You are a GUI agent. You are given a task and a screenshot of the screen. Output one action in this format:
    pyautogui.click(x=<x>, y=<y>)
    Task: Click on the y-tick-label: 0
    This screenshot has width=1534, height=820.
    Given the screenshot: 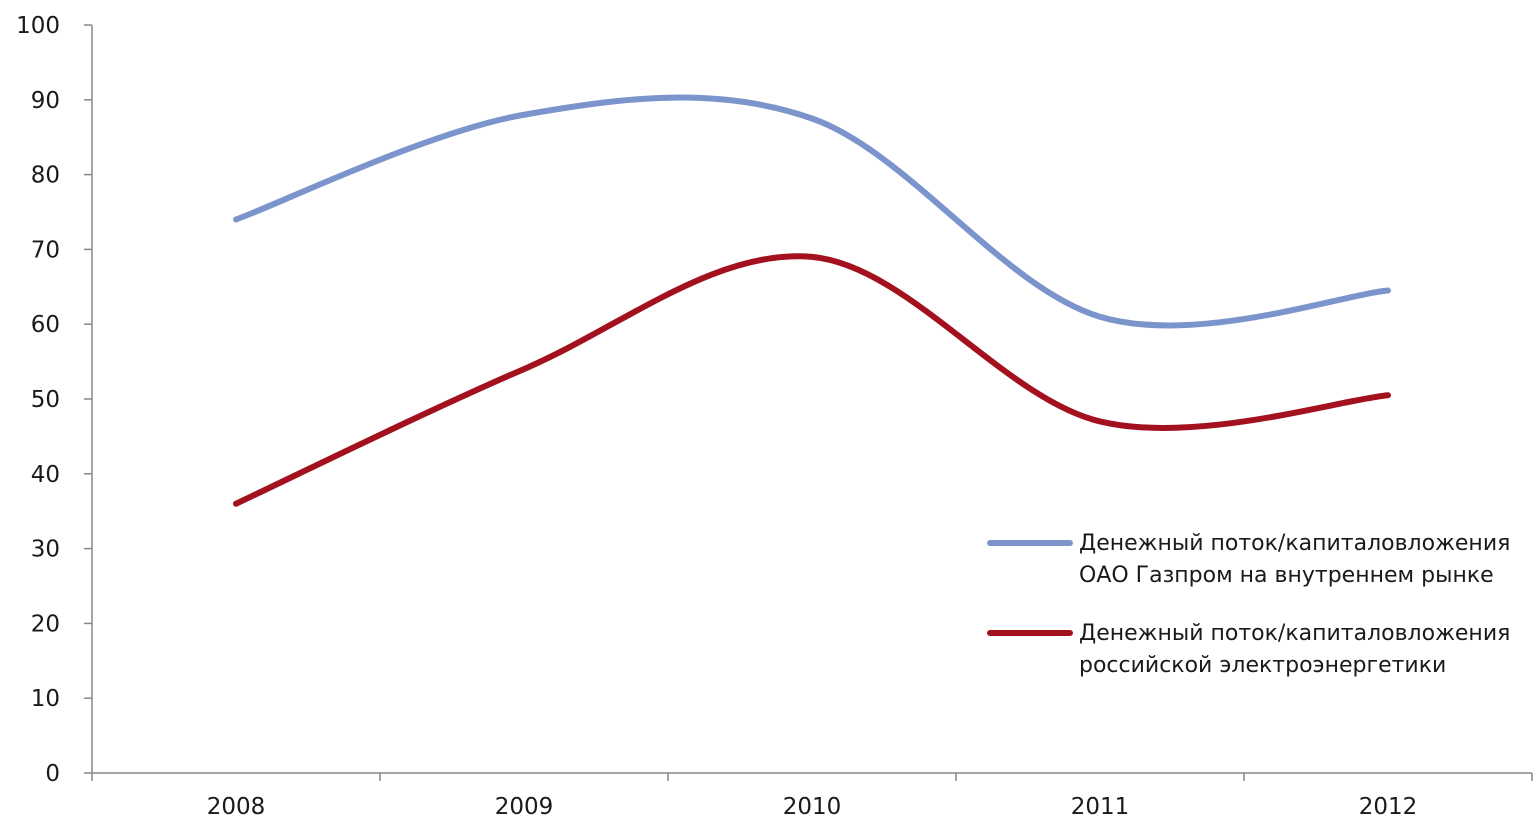 What is the action you would take?
    pyautogui.click(x=52, y=774)
    